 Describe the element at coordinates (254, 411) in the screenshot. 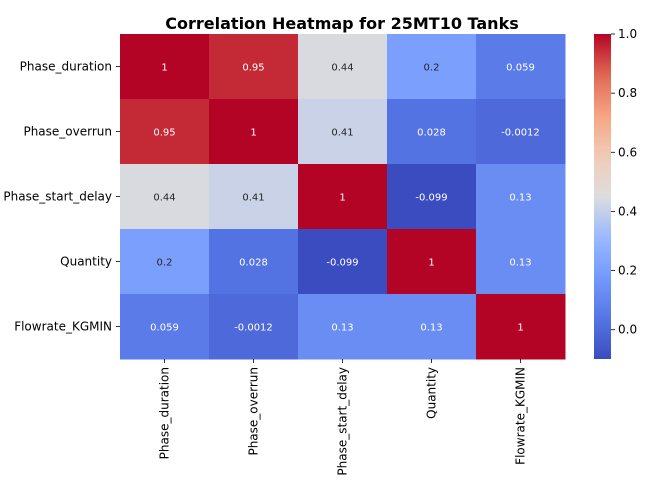

I see `column-label: Phase_overrun` at that location.